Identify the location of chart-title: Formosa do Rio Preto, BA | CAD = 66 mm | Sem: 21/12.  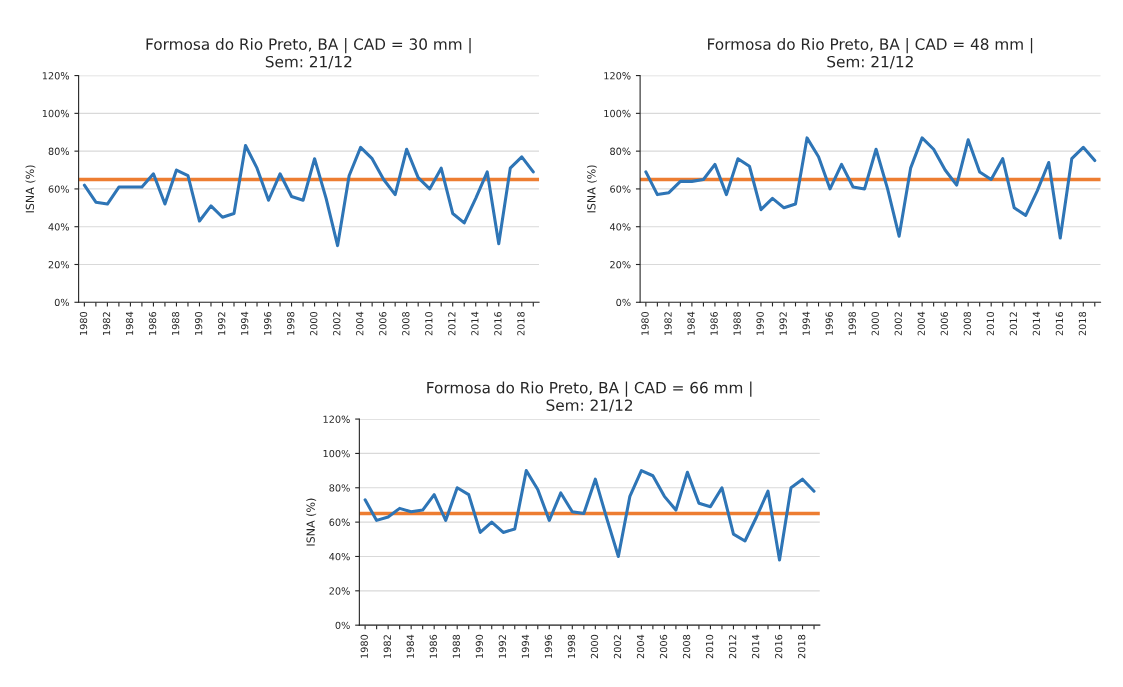
(589, 397).